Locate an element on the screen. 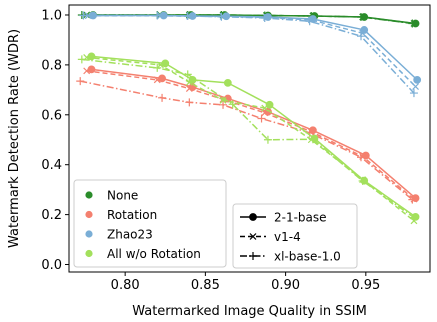 This screenshot has height=322, width=437. legend-methods: None Rotation Zhao23 All w/o Rotation is located at coordinates (150, 223).